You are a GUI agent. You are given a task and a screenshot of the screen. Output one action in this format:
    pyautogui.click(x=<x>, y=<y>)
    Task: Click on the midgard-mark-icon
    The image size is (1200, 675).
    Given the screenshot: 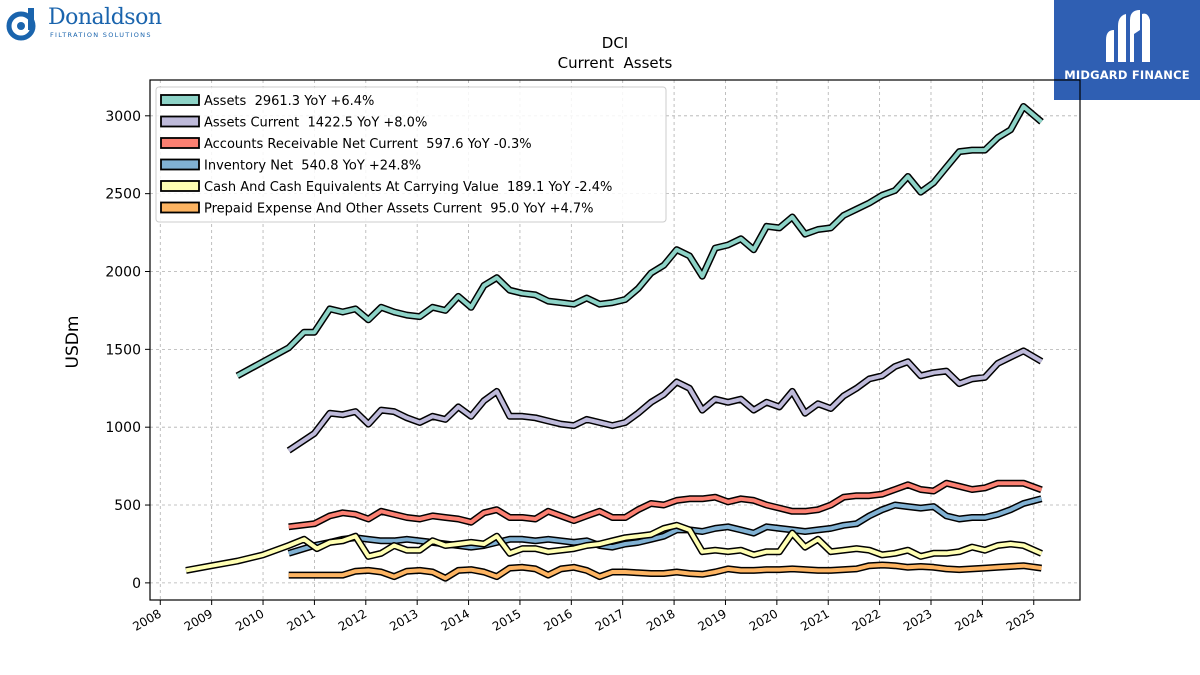 What is the action you would take?
    pyautogui.click(x=1128, y=36)
    